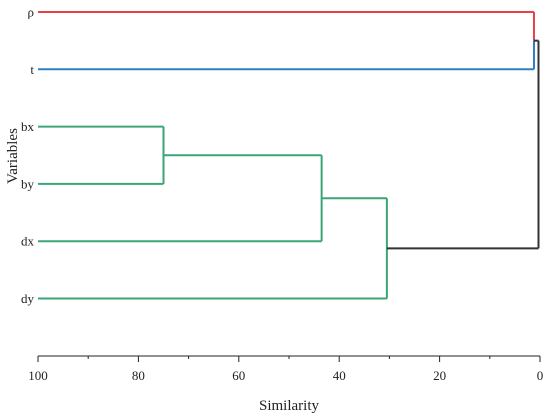 The image size is (550, 420). I want to click on leaf-label-rho: ρ, so click(31, 12).